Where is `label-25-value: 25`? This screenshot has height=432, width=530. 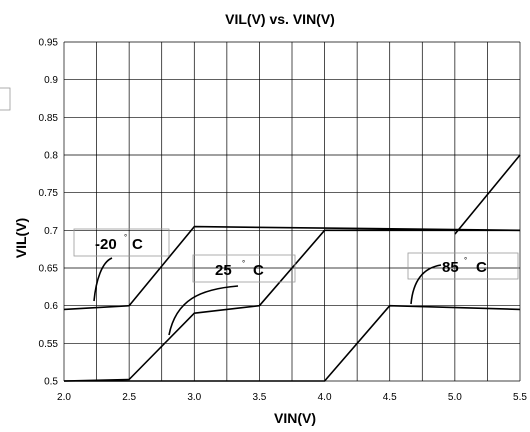
label-25-value: 25 is located at coordinates (223, 270).